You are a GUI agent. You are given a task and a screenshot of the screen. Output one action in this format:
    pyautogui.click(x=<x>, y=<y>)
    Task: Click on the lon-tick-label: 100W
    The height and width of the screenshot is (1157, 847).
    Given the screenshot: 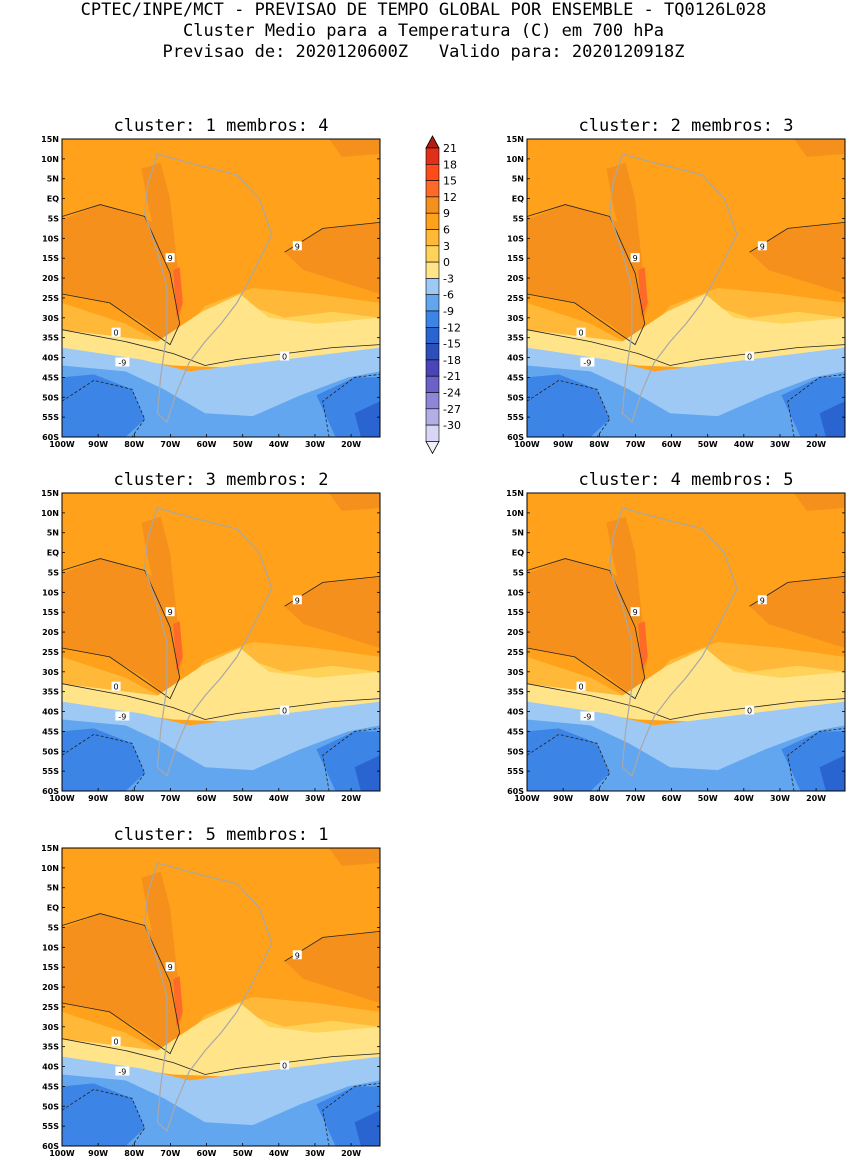 What is the action you would take?
    pyautogui.click(x=62, y=444)
    